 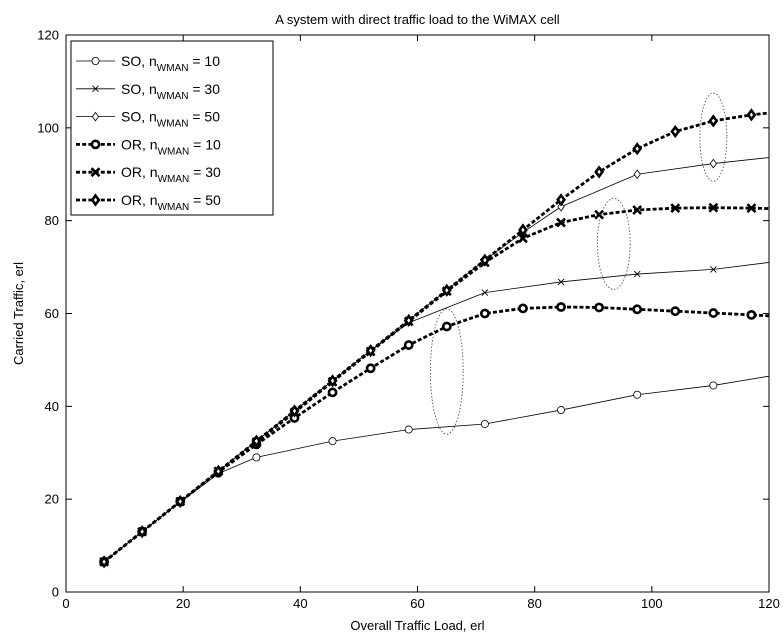 I want to click on y-tick-label: 40, so click(x=52, y=406).